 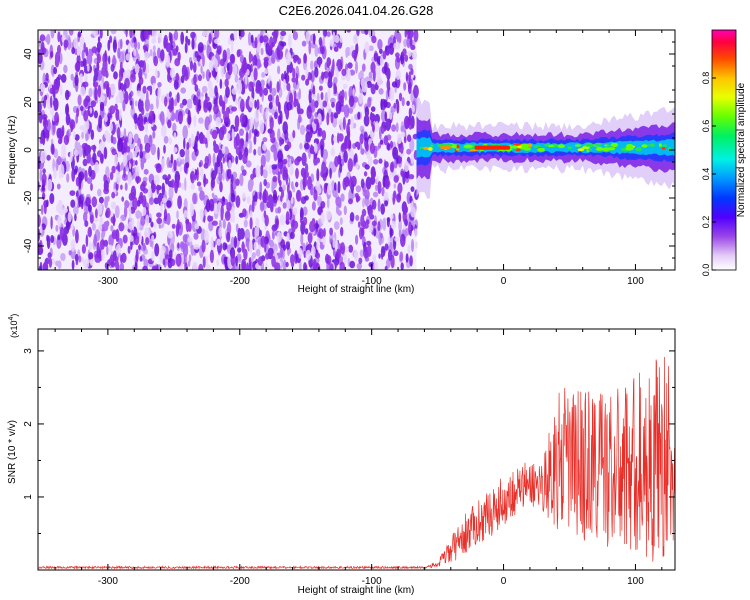 What do you see at coordinates (635, 581) in the screenshot?
I see `snr-x-tick-label: 100` at bounding box center [635, 581].